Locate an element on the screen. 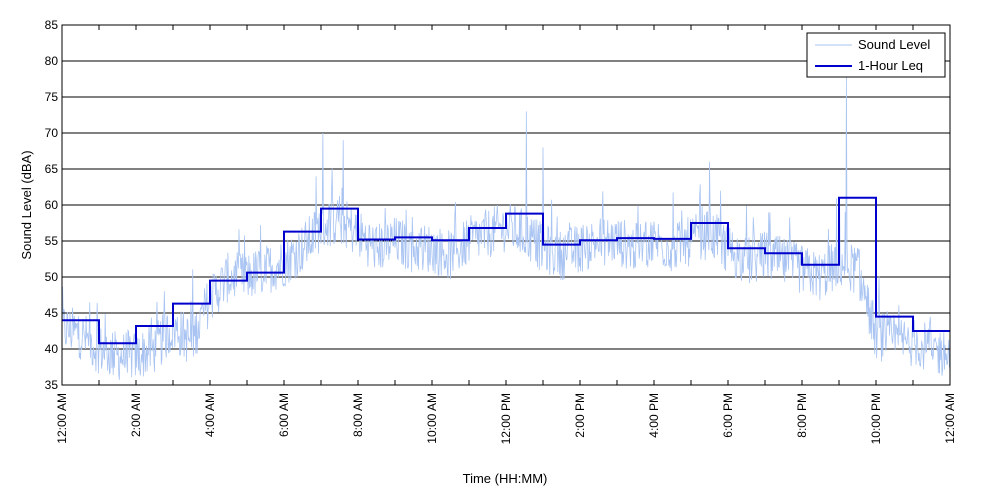  x-tick-label: 10:00 AM is located at coordinates (432, 418).